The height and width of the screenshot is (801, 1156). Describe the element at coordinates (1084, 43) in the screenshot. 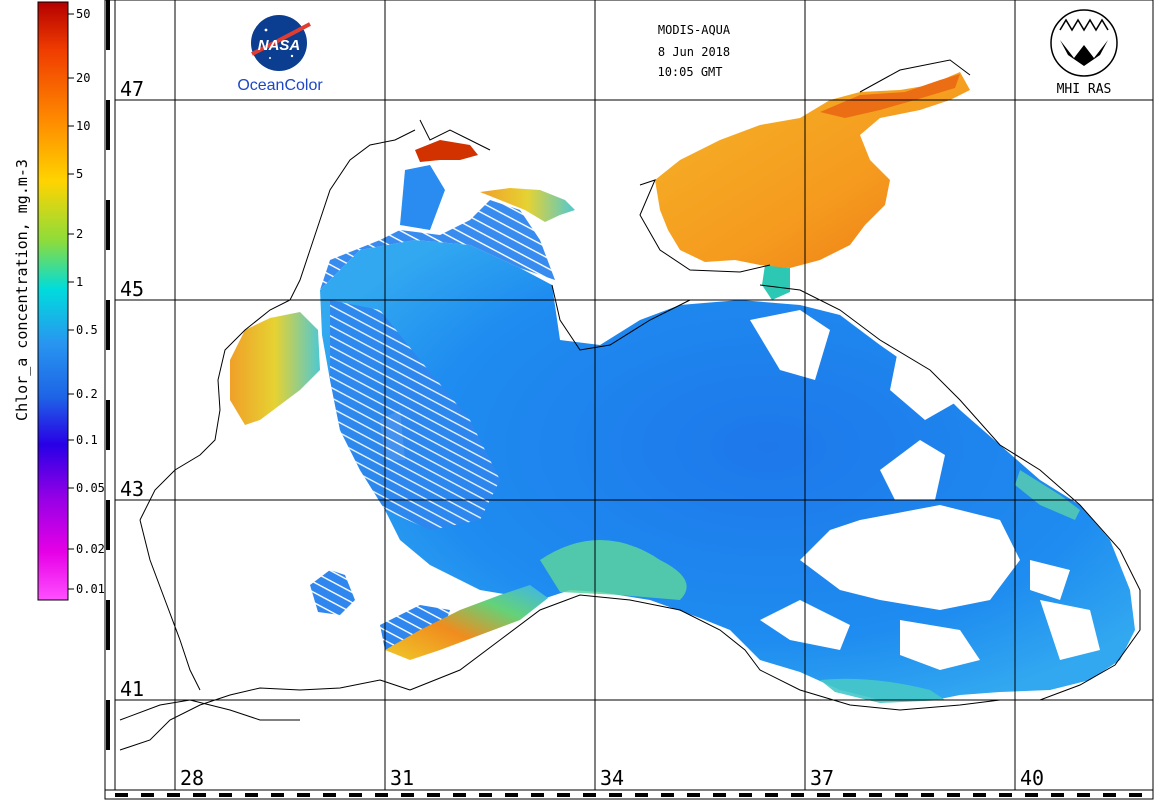

I see `mhi-emblem-icon` at that location.